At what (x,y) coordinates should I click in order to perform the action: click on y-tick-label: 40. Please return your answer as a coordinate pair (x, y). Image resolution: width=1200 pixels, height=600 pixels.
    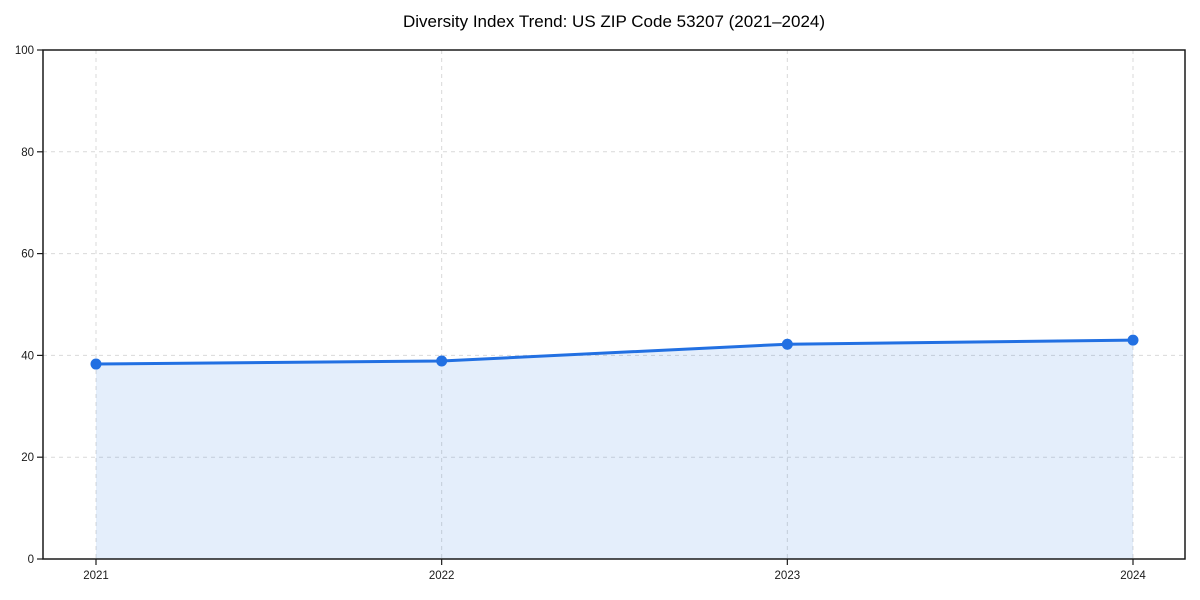
    Looking at the image, I should click on (27, 356).